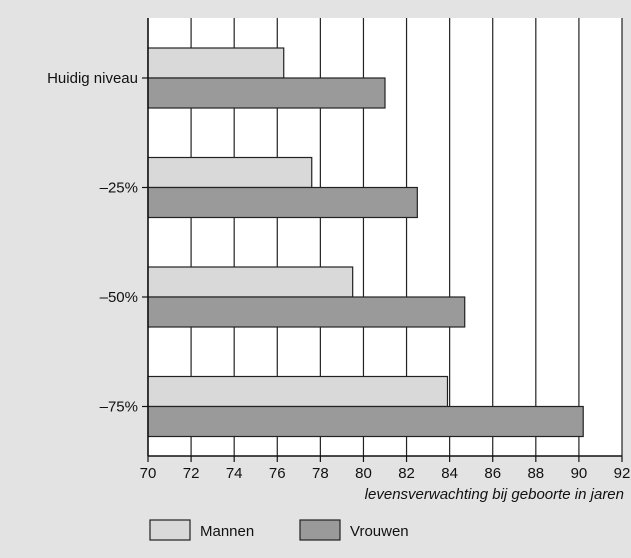  I want to click on legend-swatch-vrouwen, so click(320, 530).